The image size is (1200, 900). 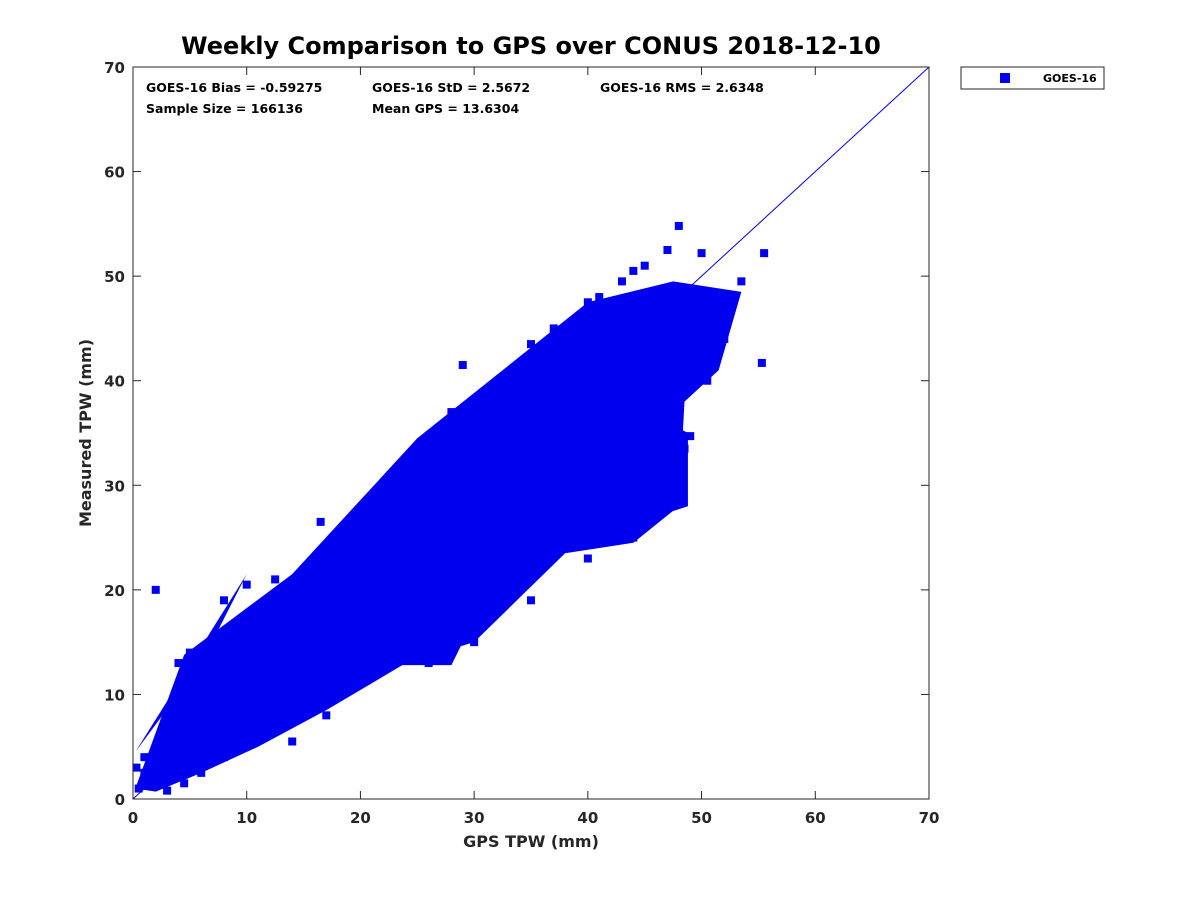 What do you see at coordinates (234, 87) in the screenshot?
I see `stat-bias: GOES-16 Bias = -0.59275` at bounding box center [234, 87].